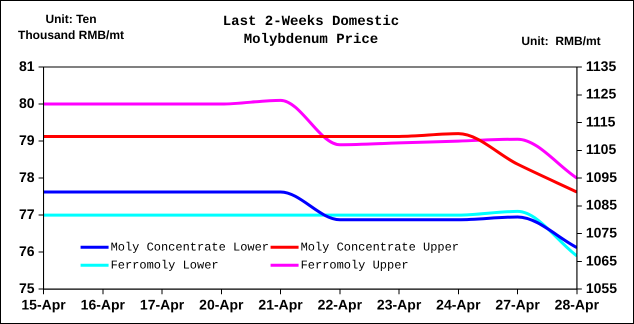  I want to click on legend-label: Ferromoly Upper, so click(354, 265).